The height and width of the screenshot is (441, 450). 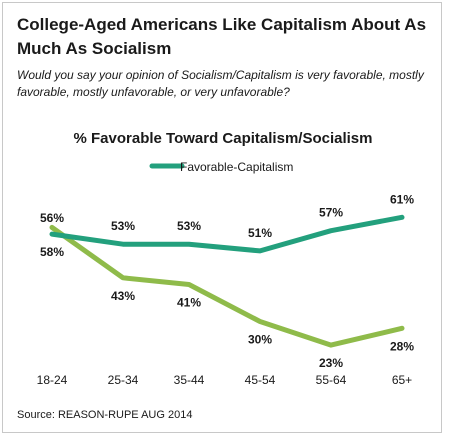 I want to click on x-tick-label: 65+, so click(x=402, y=380).